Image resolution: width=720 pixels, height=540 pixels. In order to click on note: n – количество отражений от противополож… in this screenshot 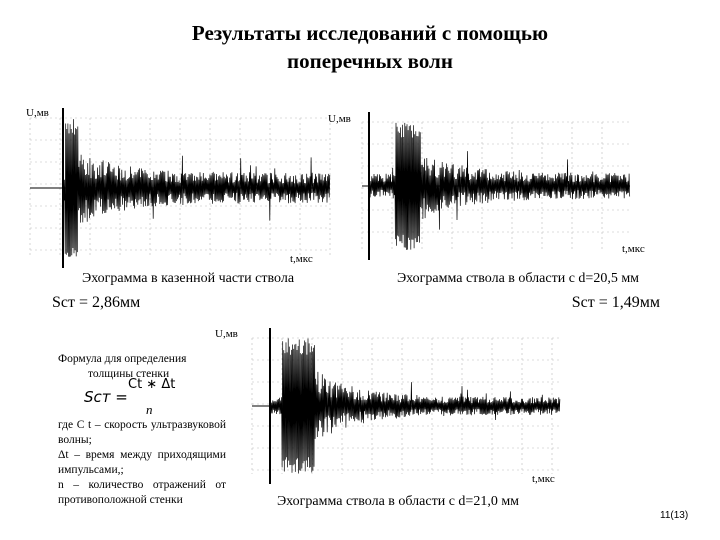, I will do `click(142, 492)`.